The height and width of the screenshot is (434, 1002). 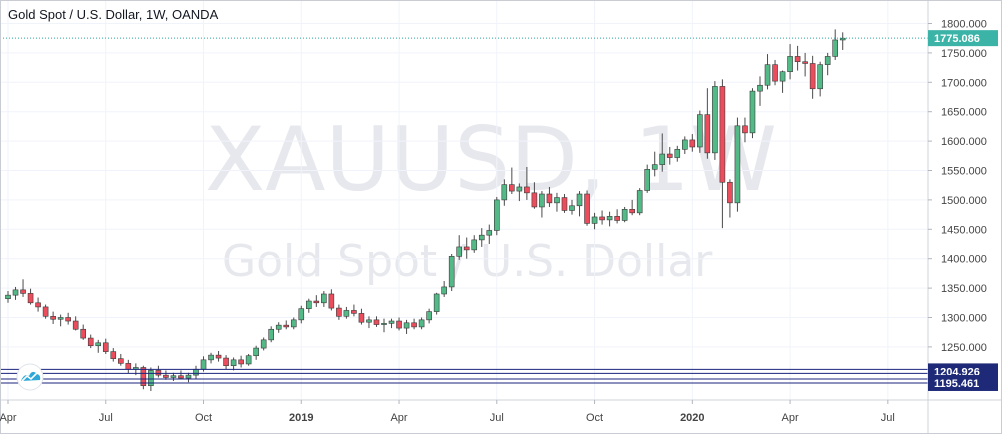 What do you see at coordinates (964, 348) in the screenshot?
I see `y-tick-label: 1250.000` at bounding box center [964, 348].